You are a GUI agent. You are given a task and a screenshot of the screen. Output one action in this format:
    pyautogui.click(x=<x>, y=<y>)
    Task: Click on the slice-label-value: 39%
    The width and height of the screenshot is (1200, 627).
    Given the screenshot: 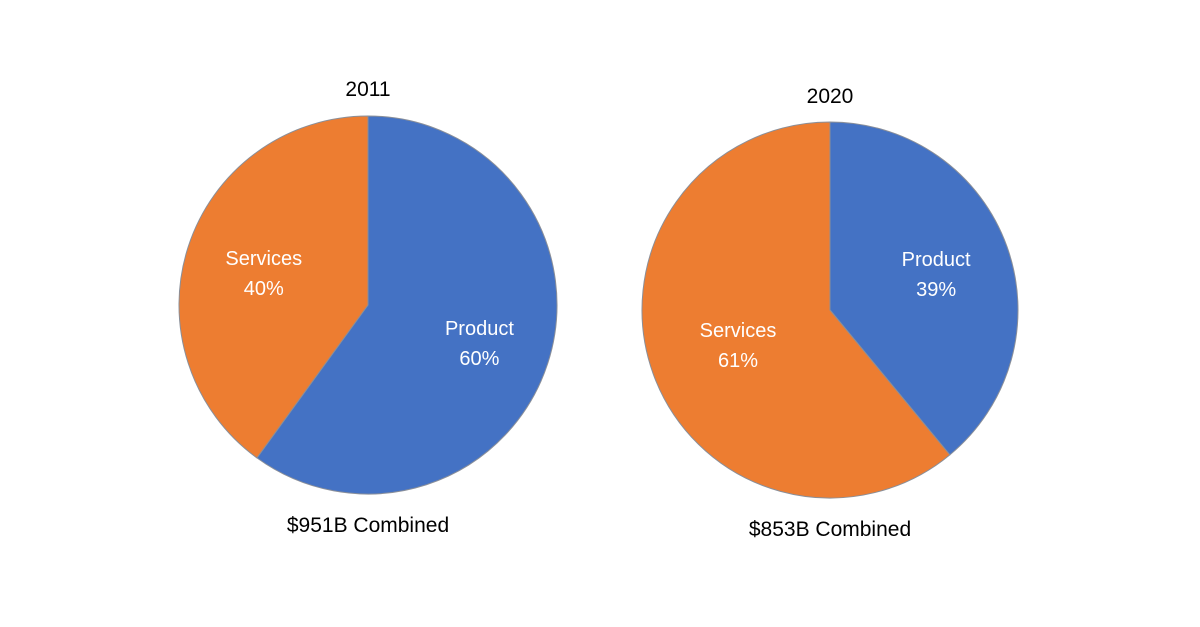 What is the action you would take?
    pyautogui.click(x=936, y=290)
    